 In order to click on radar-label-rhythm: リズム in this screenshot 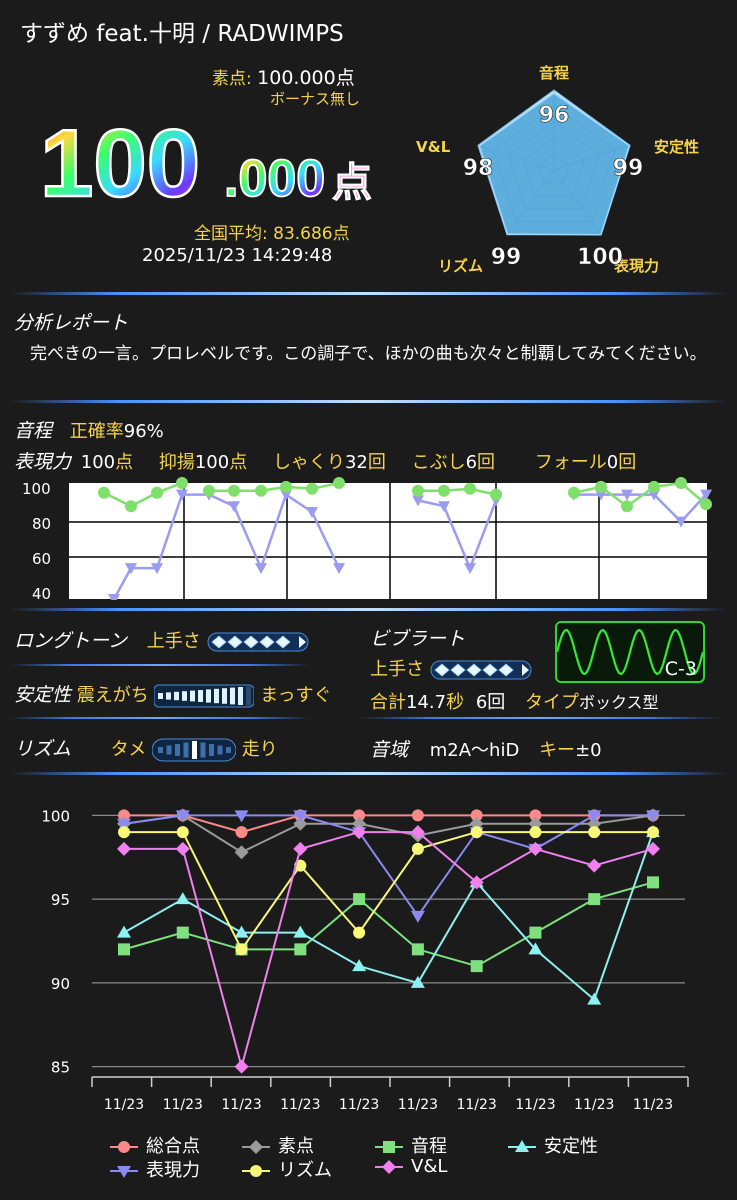, I will do `click(460, 266)`.